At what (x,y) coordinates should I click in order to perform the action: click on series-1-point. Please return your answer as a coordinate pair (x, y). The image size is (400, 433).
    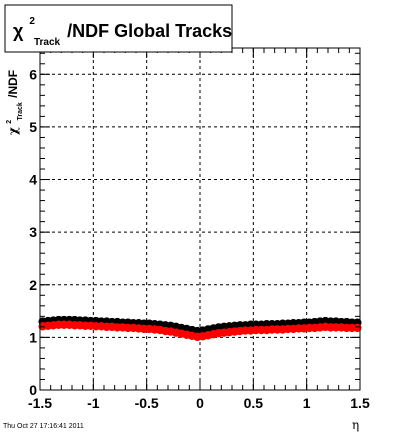
    Looking at the image, I should click on (357, 328).